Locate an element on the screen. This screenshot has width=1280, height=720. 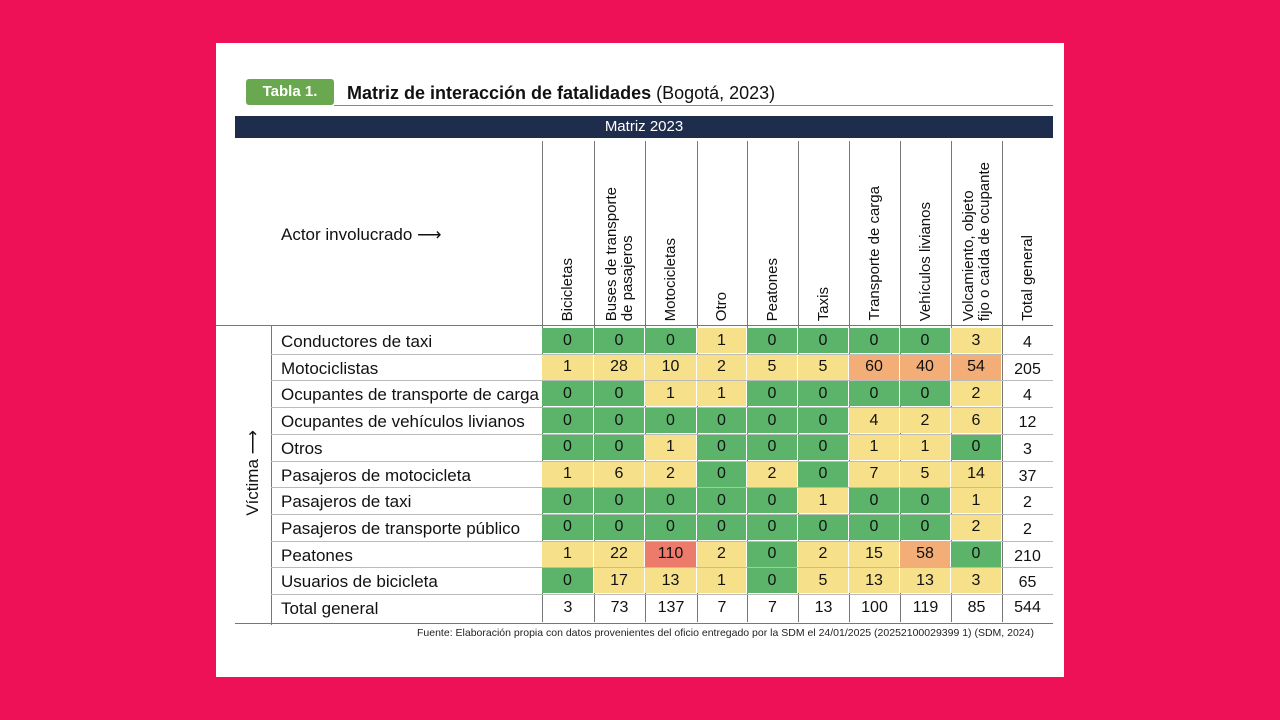
row-total: 65 is located at coordinates (1027, 583).